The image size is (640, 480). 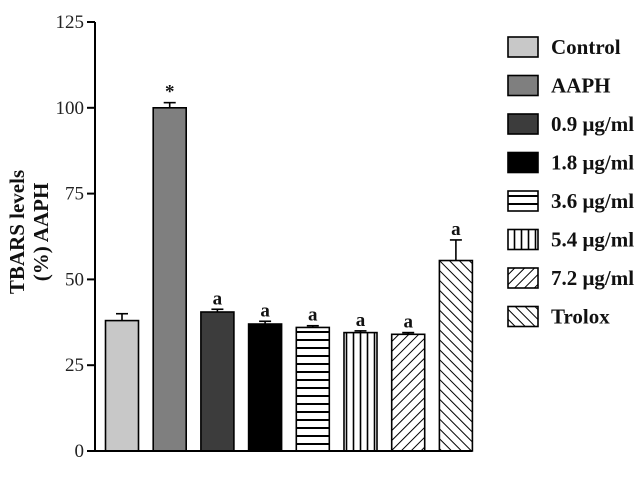 I want to click on y-axis-title-line1: TBARS levels, so click(x=17, y=232).